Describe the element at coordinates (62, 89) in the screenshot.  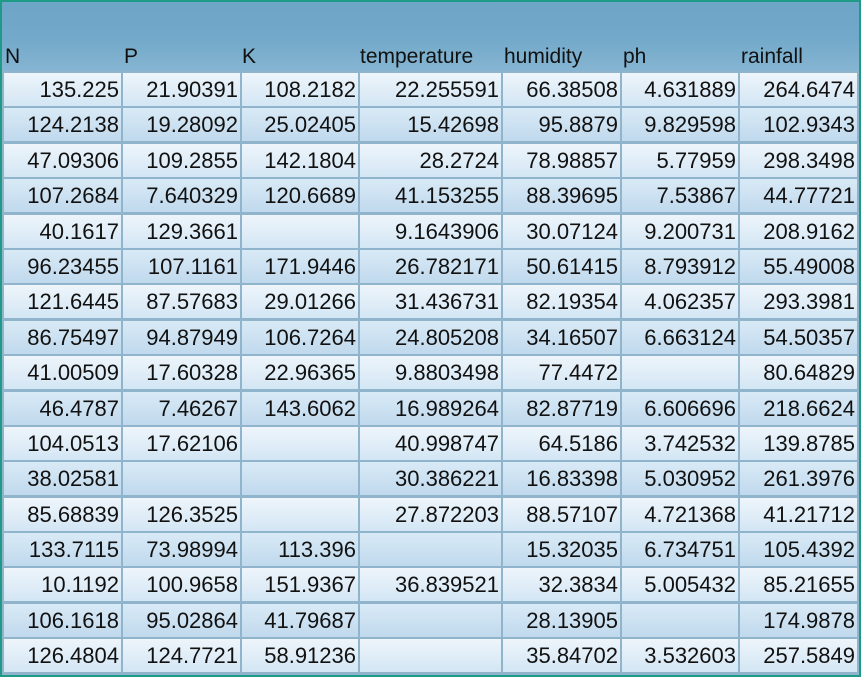
I see `table-cell-n: 135.225` at that location.